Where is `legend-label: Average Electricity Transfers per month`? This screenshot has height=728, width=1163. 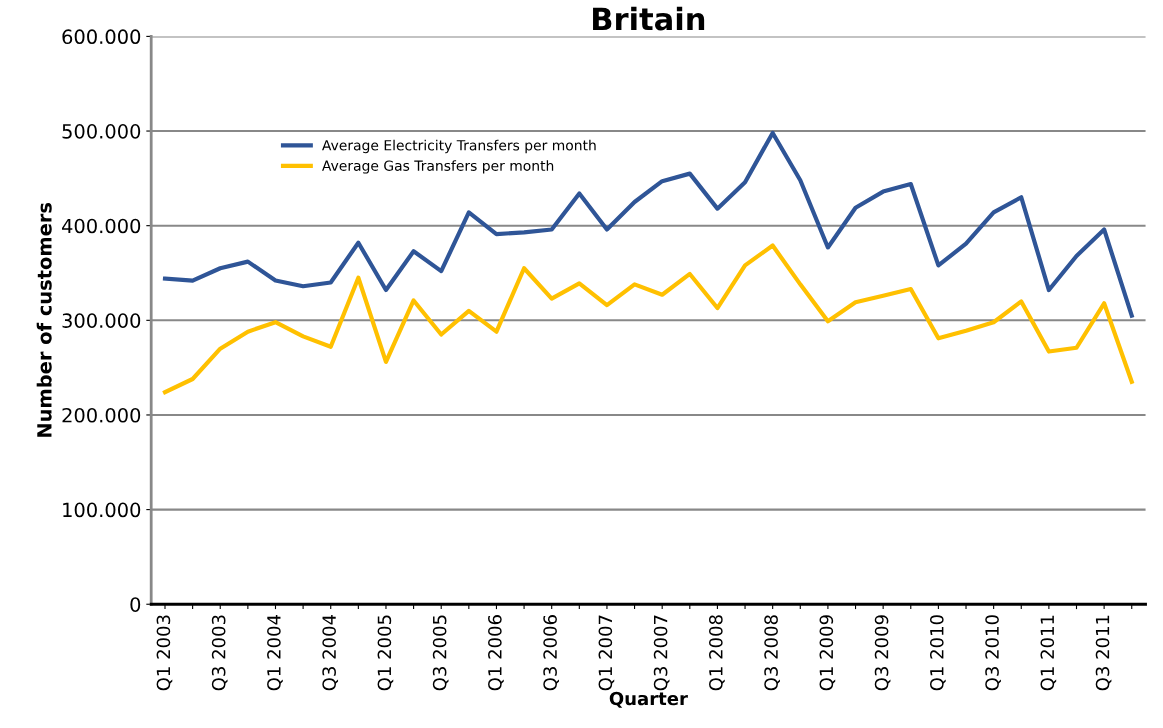 legend-label: Average Electricity Transfers per month is located at coordinates (459, 146).